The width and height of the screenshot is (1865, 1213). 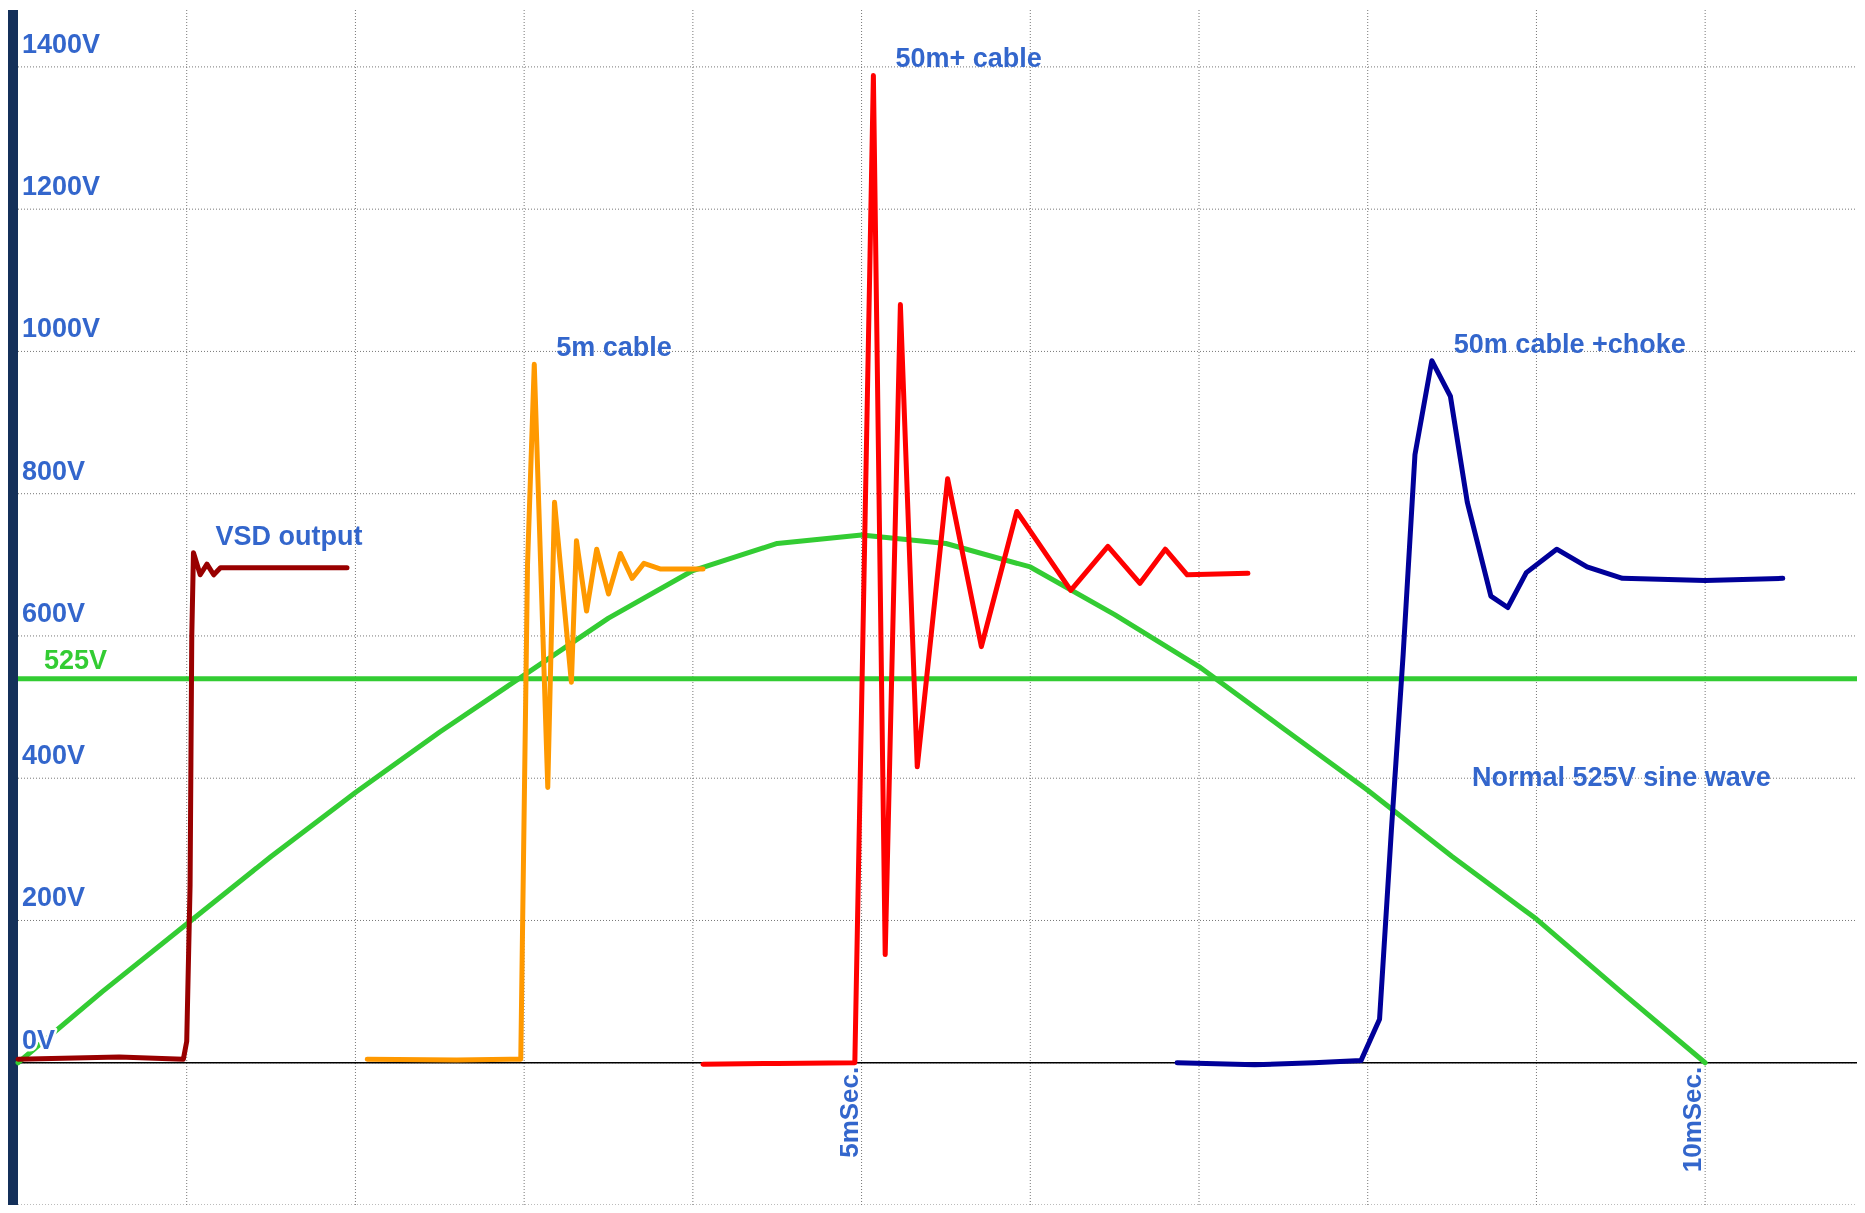 What do you see at coordinates (289, 535) in the screenshot?
I see `series-label: VSD output` at bounding box center [289, 535].